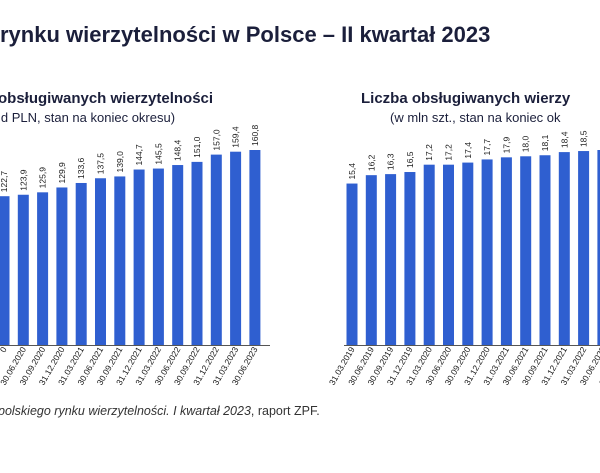 The height and width of the screenshot is (473, 600). What do you see at coordinates (62, 173) in the screenshot?
I see `bar-value-label: 129,9` at bounding box center [62, 173].